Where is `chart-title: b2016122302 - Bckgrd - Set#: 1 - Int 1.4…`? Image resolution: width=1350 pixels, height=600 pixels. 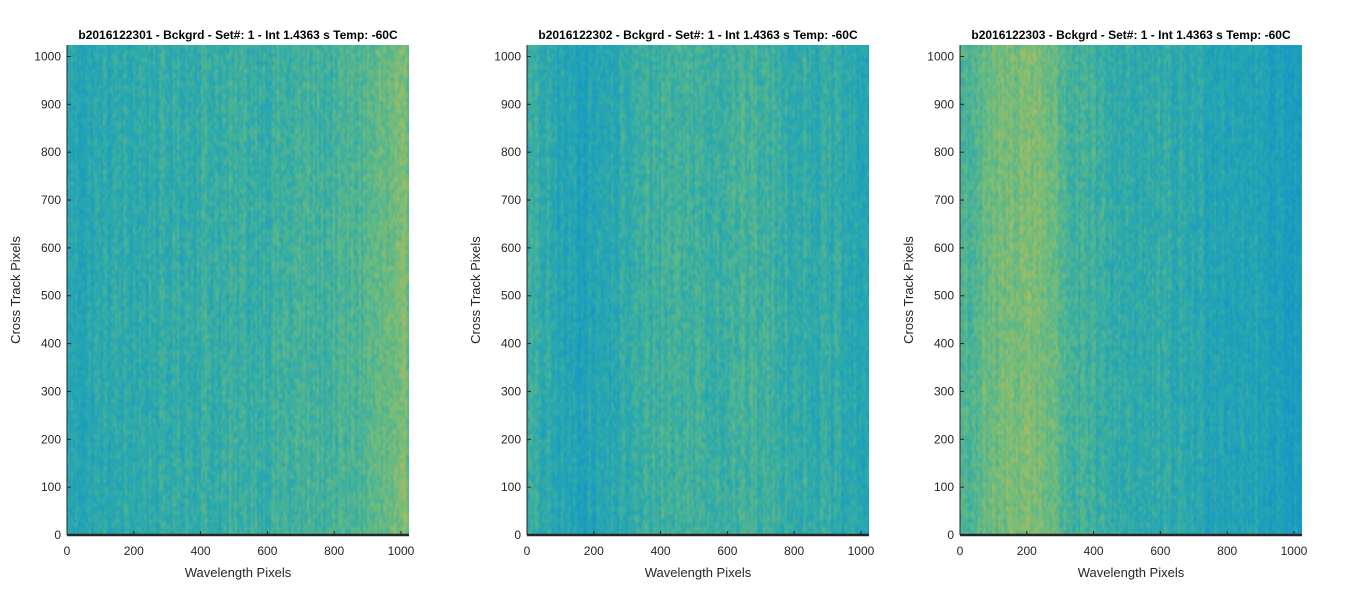 chart-title: b2016122302 - Bckgrd - Set#: 1 - Int 1.4… is located at coordinates (698, 35).